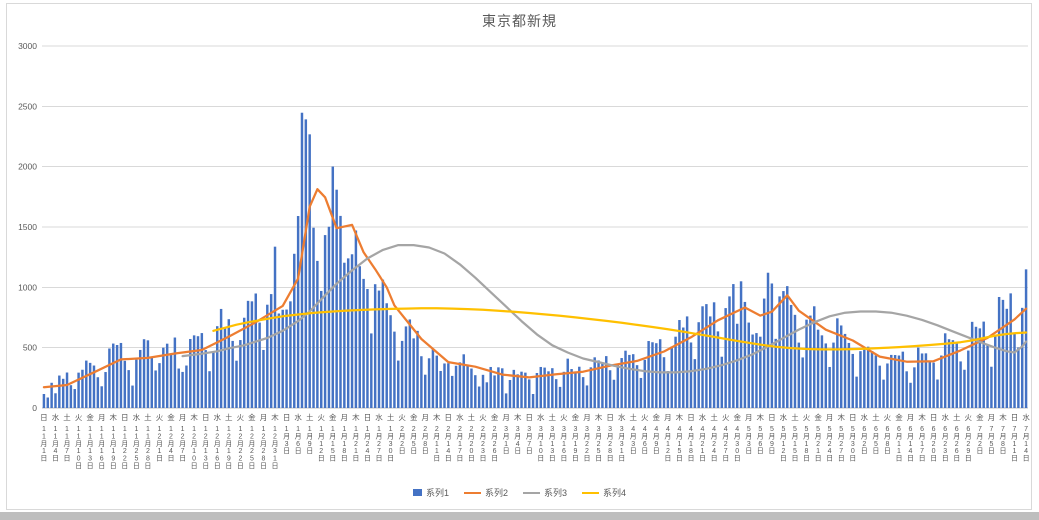 The image size is (1039, 520). I want to click on legend-item-series4: 系列4, so click(604, 492).